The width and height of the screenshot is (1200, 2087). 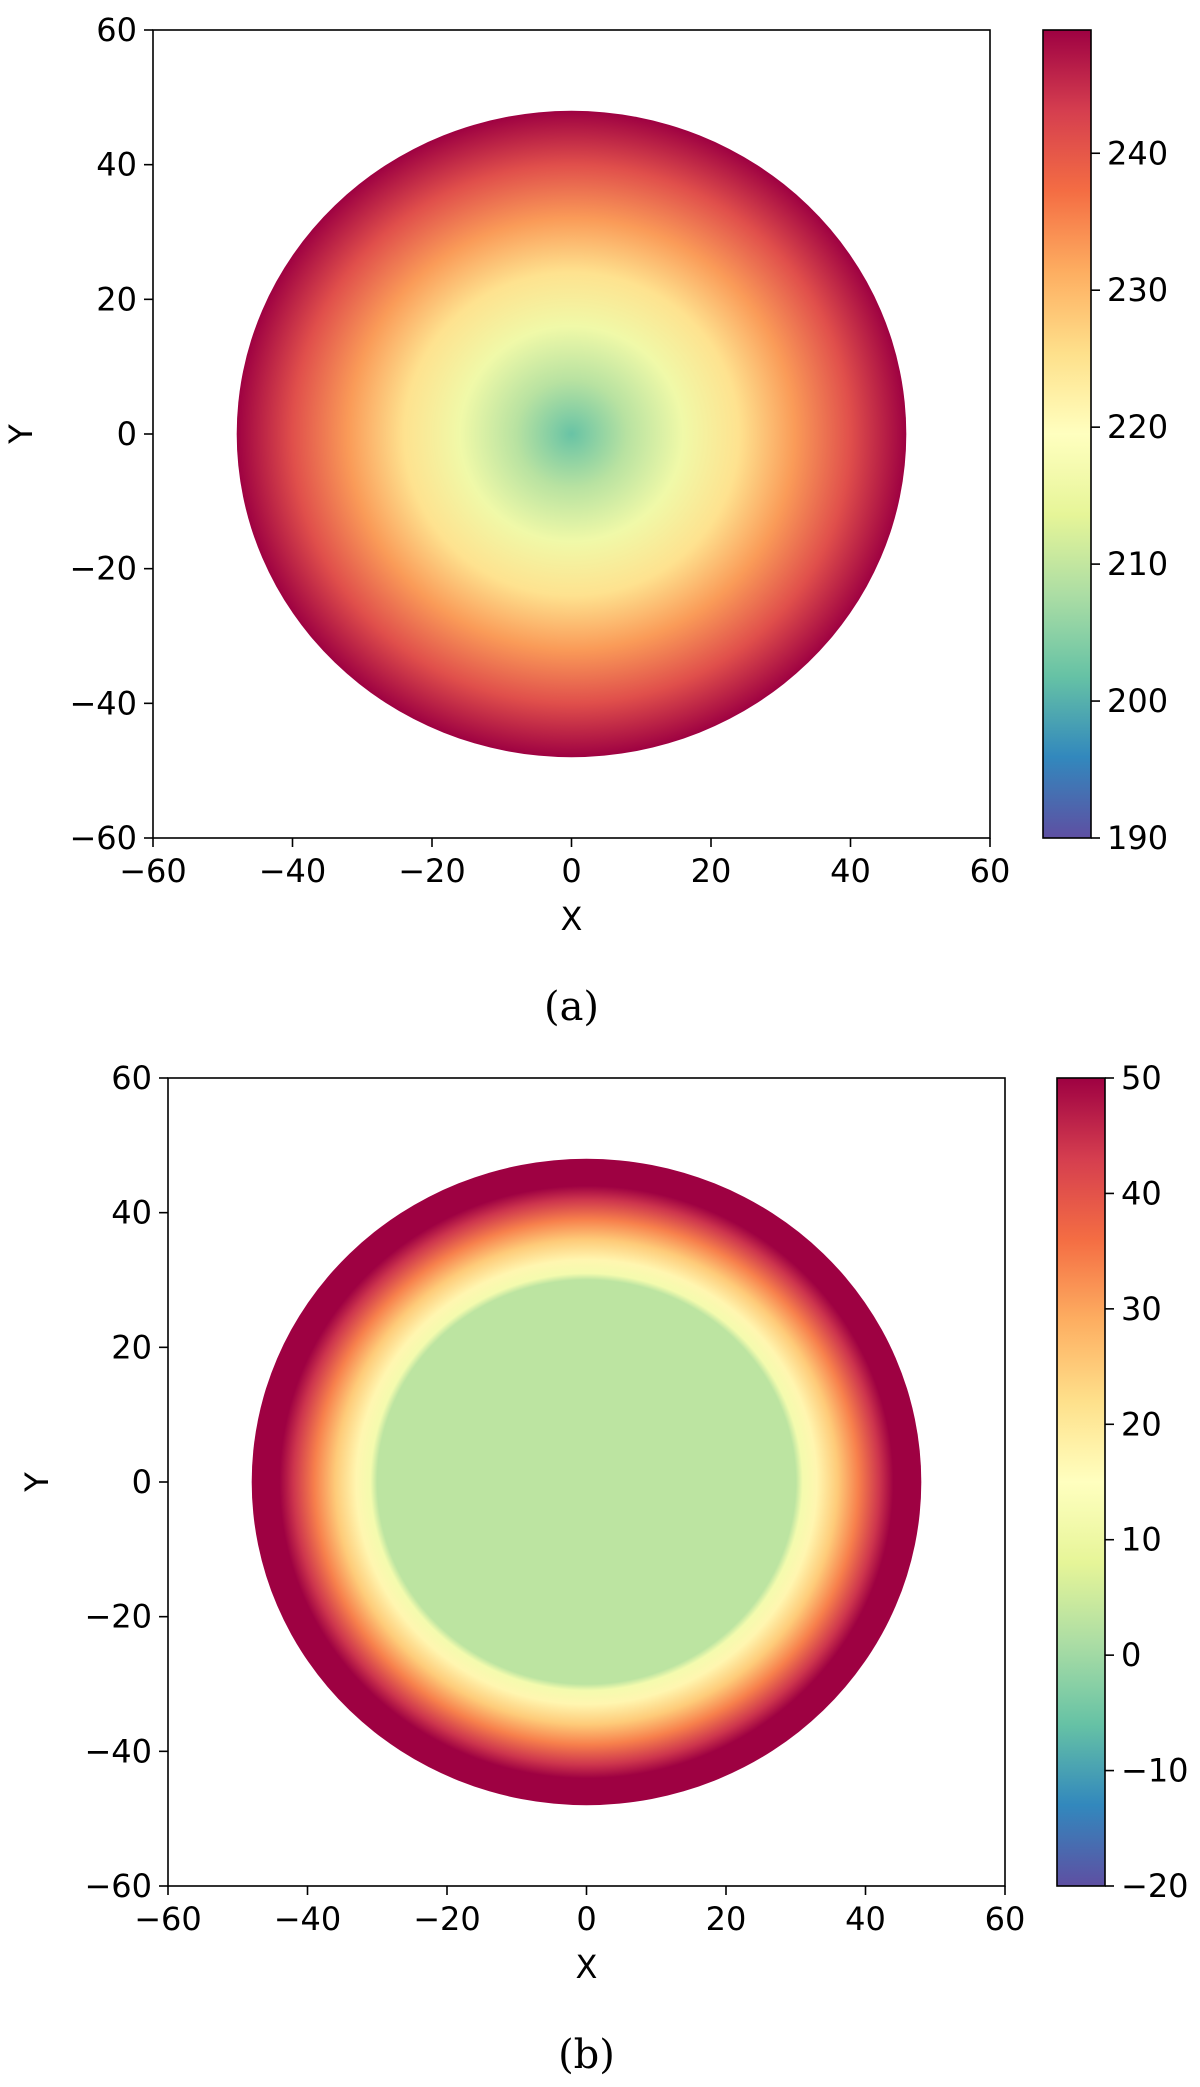 I want to click on colorbar-tick-label: 200, so click(x=1137, y=701).